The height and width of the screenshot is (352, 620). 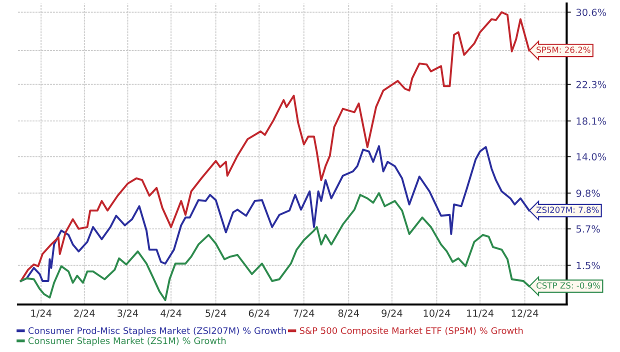 I want to click on x-tick-label: 11/24, so click(x=480, y=314).